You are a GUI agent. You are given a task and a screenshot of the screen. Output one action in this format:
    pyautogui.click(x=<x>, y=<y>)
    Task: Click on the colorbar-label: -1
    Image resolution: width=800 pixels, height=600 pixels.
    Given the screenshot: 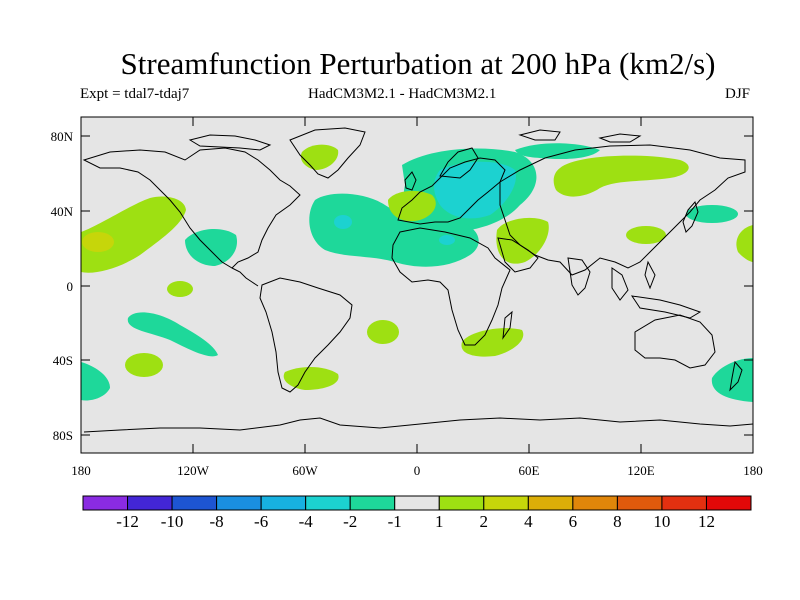 What is the action you would take?
    pyautogui.click(x=395, y=521)
    